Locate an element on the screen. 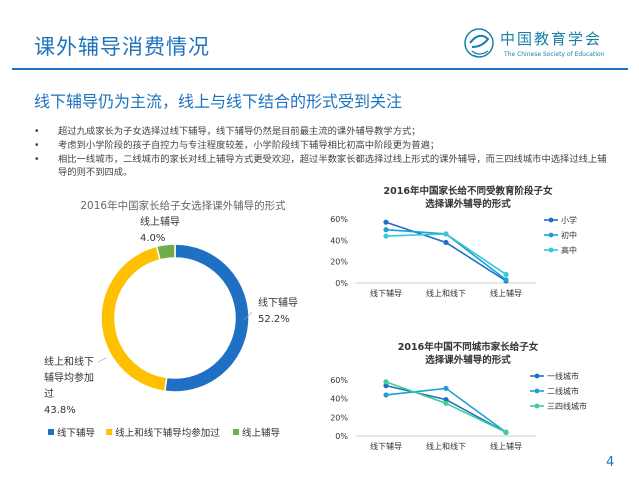 This screenshot has width=639, height=481. legend-label: 二线城市 is located at coordinates (563, 391).